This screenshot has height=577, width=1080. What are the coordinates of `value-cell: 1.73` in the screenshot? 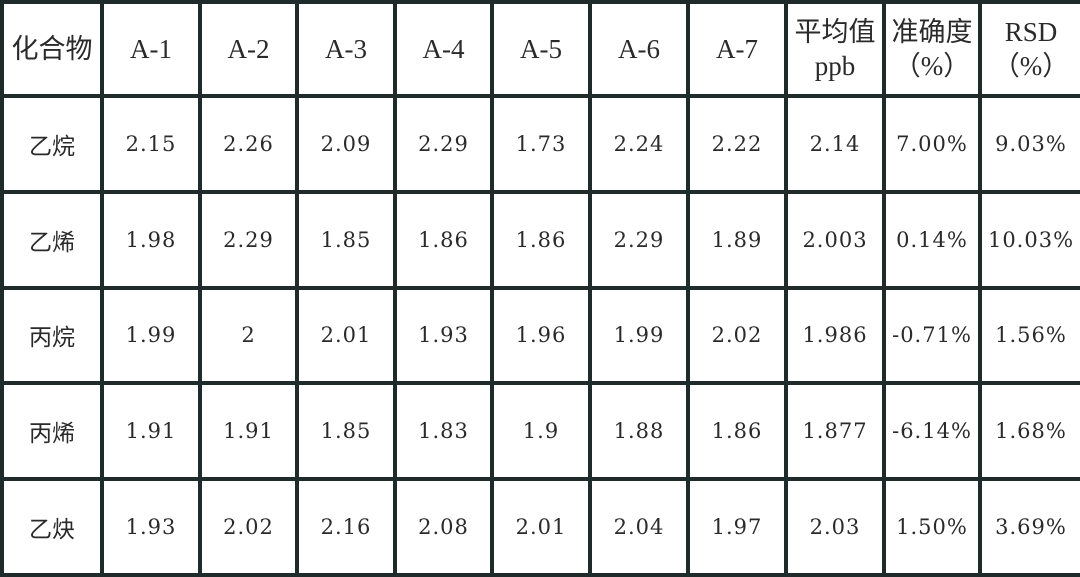 It's located at (541, 144).